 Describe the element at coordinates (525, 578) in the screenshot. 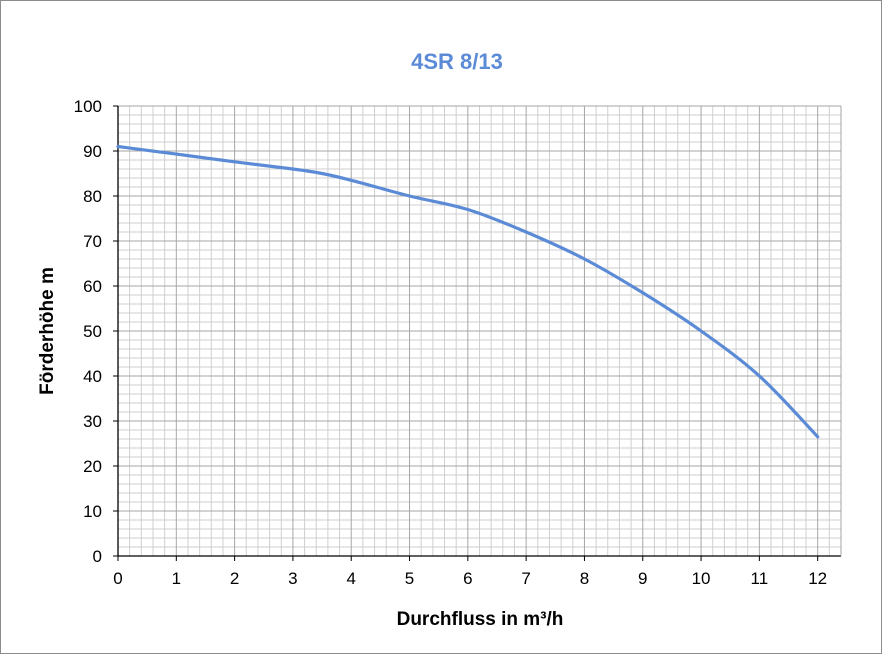

I see `x-tick-label: 7` at that location.